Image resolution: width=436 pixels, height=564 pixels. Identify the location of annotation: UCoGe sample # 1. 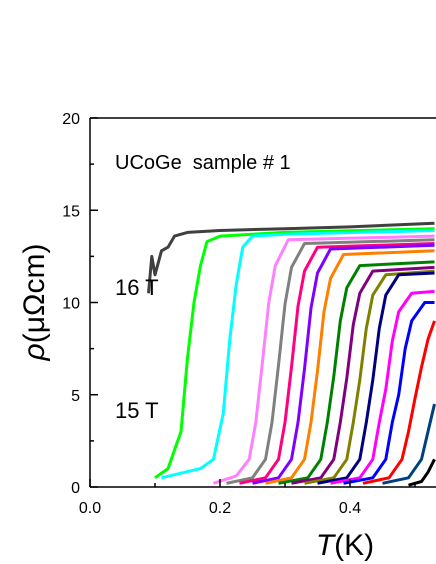
(203, 163).